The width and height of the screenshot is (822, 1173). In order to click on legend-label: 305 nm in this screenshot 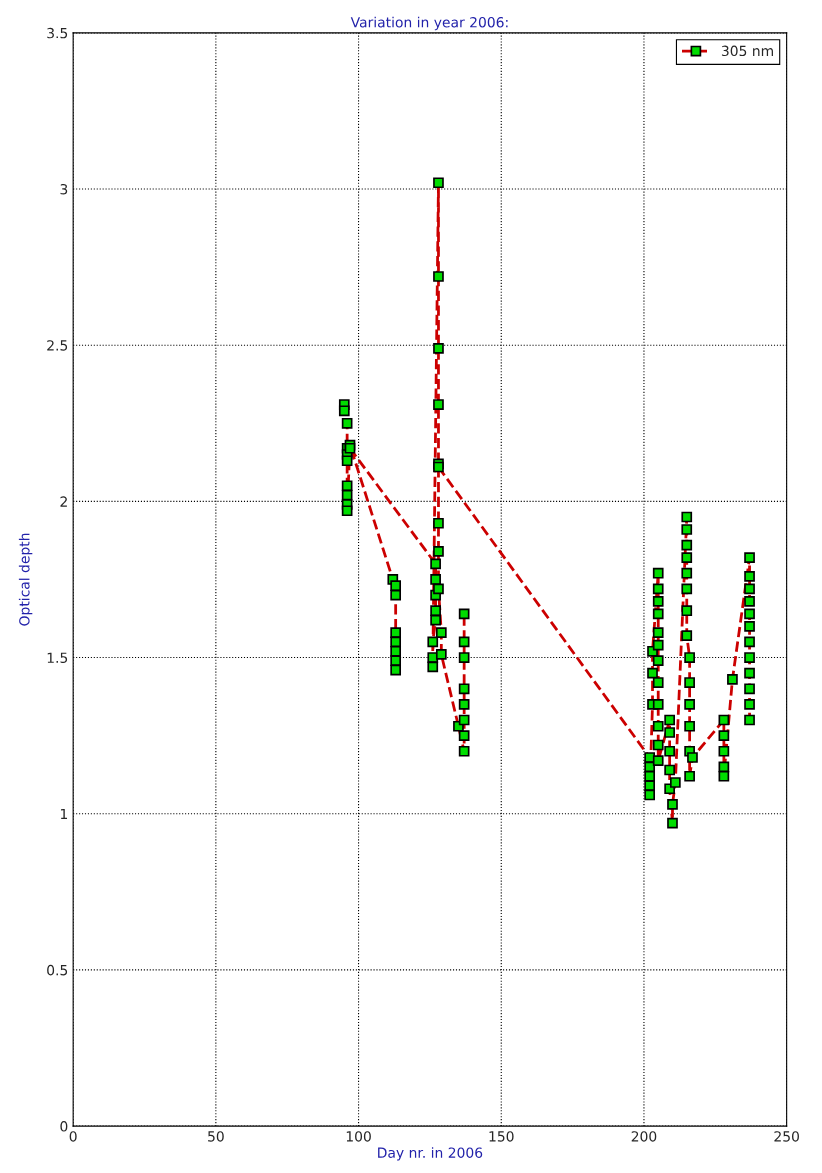, I will do `click(747, 51)`.